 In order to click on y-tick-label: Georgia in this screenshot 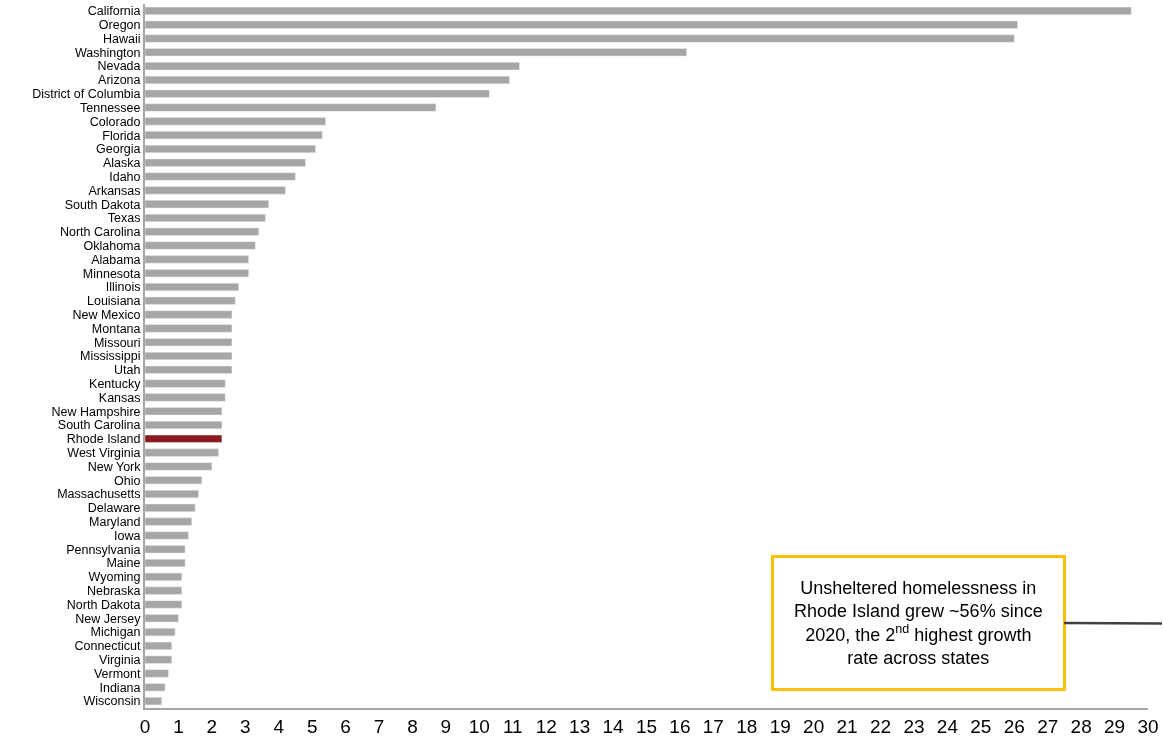, I will do `click(118, 149)`.